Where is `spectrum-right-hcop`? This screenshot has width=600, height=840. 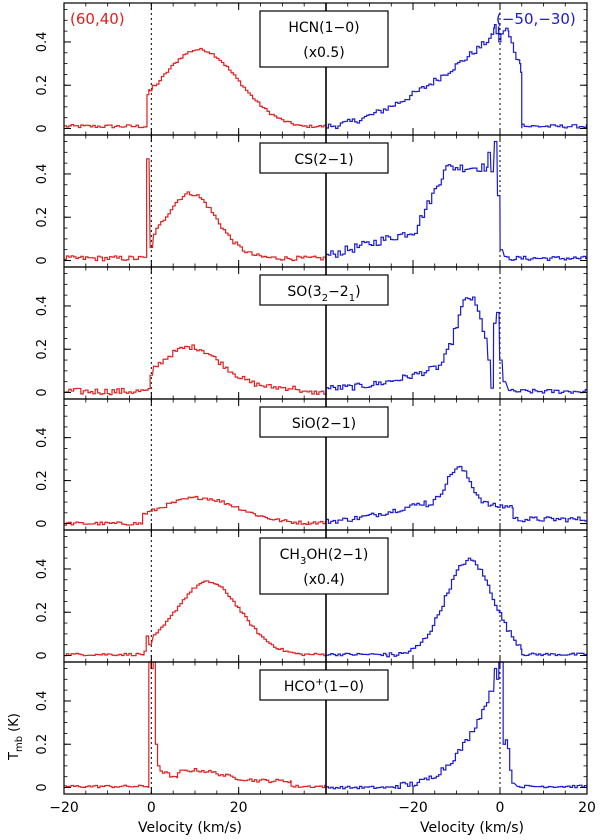
spectrum-right-hcop is located at coordinates (457, 725).